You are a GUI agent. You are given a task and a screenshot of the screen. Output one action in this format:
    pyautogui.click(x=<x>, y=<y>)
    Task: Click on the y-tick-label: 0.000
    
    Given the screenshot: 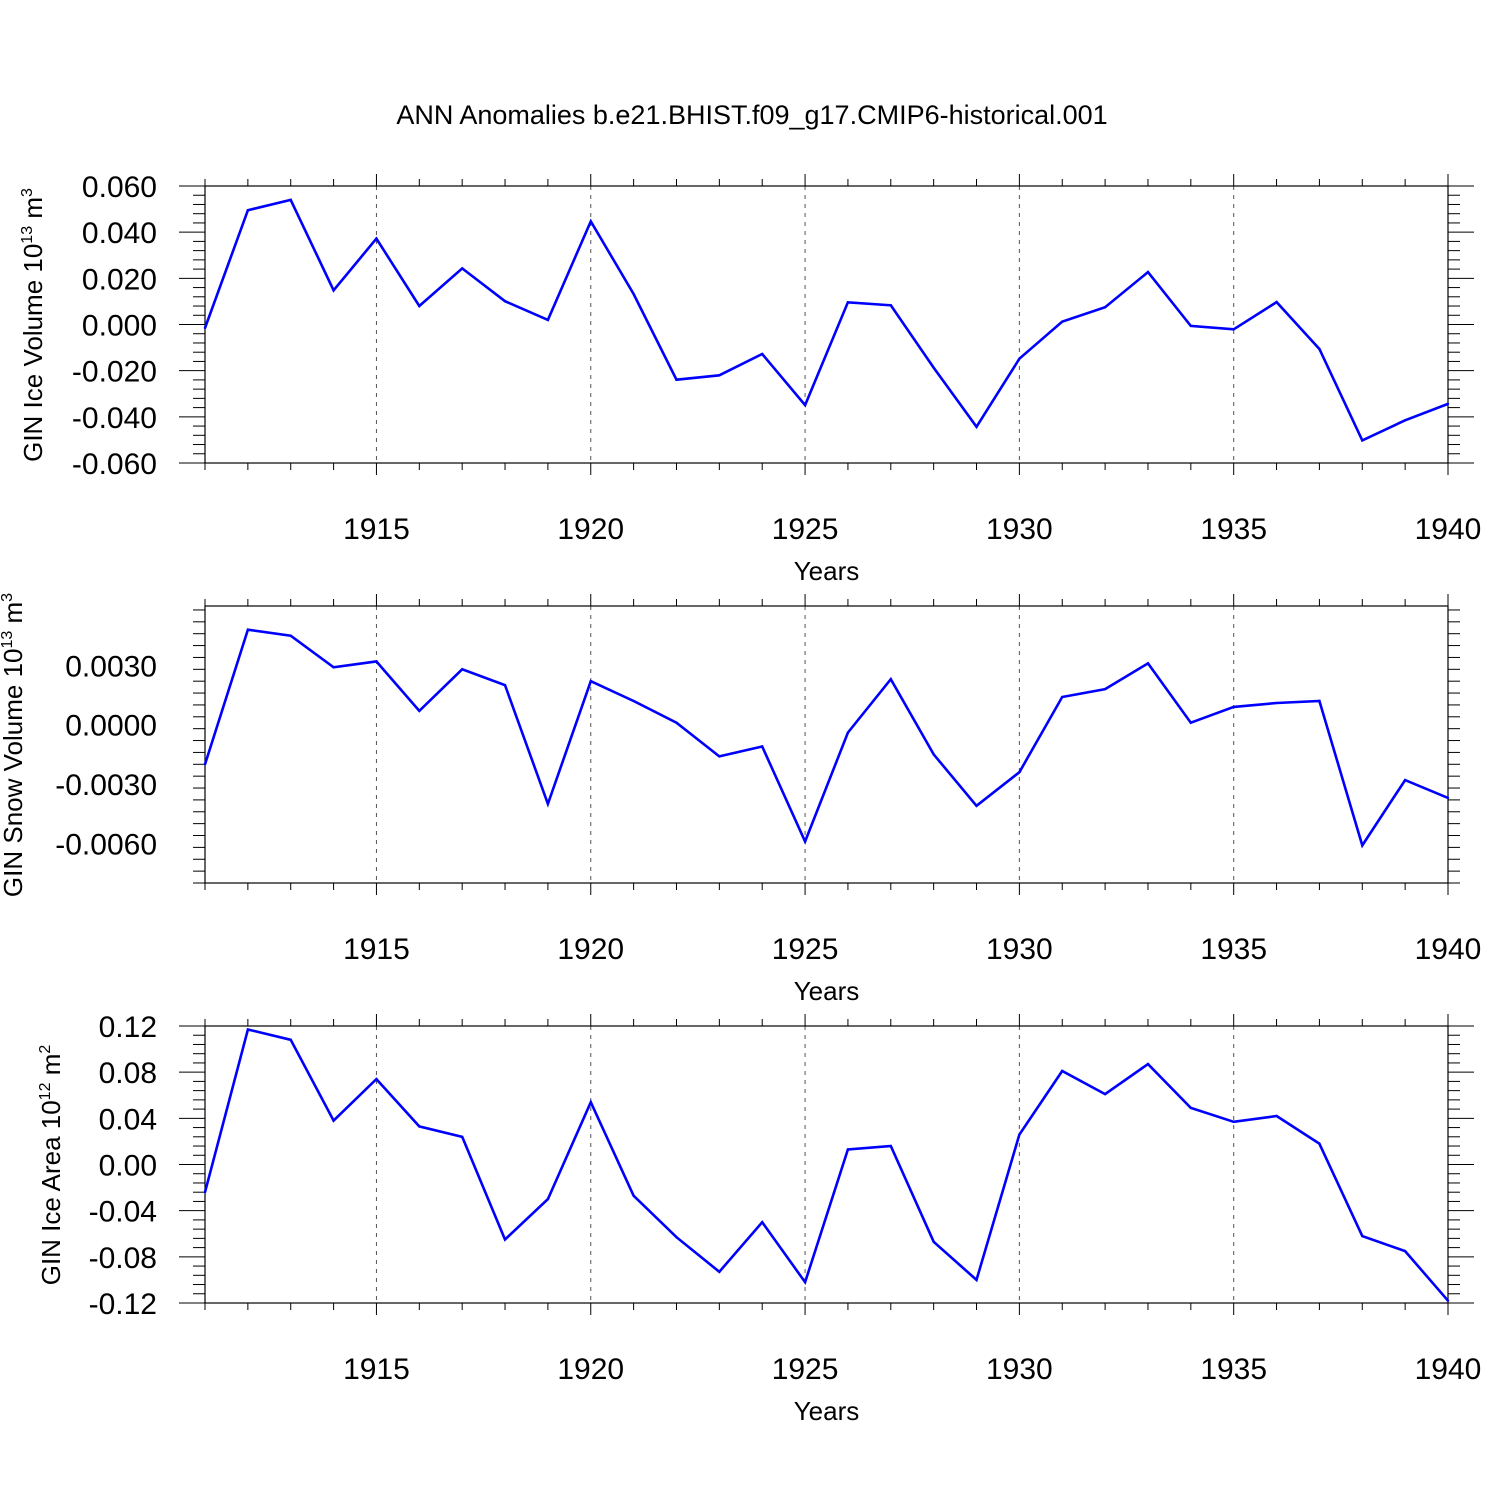 What is the action you would take?
    pyautogui.click(x=119, y=326)
    